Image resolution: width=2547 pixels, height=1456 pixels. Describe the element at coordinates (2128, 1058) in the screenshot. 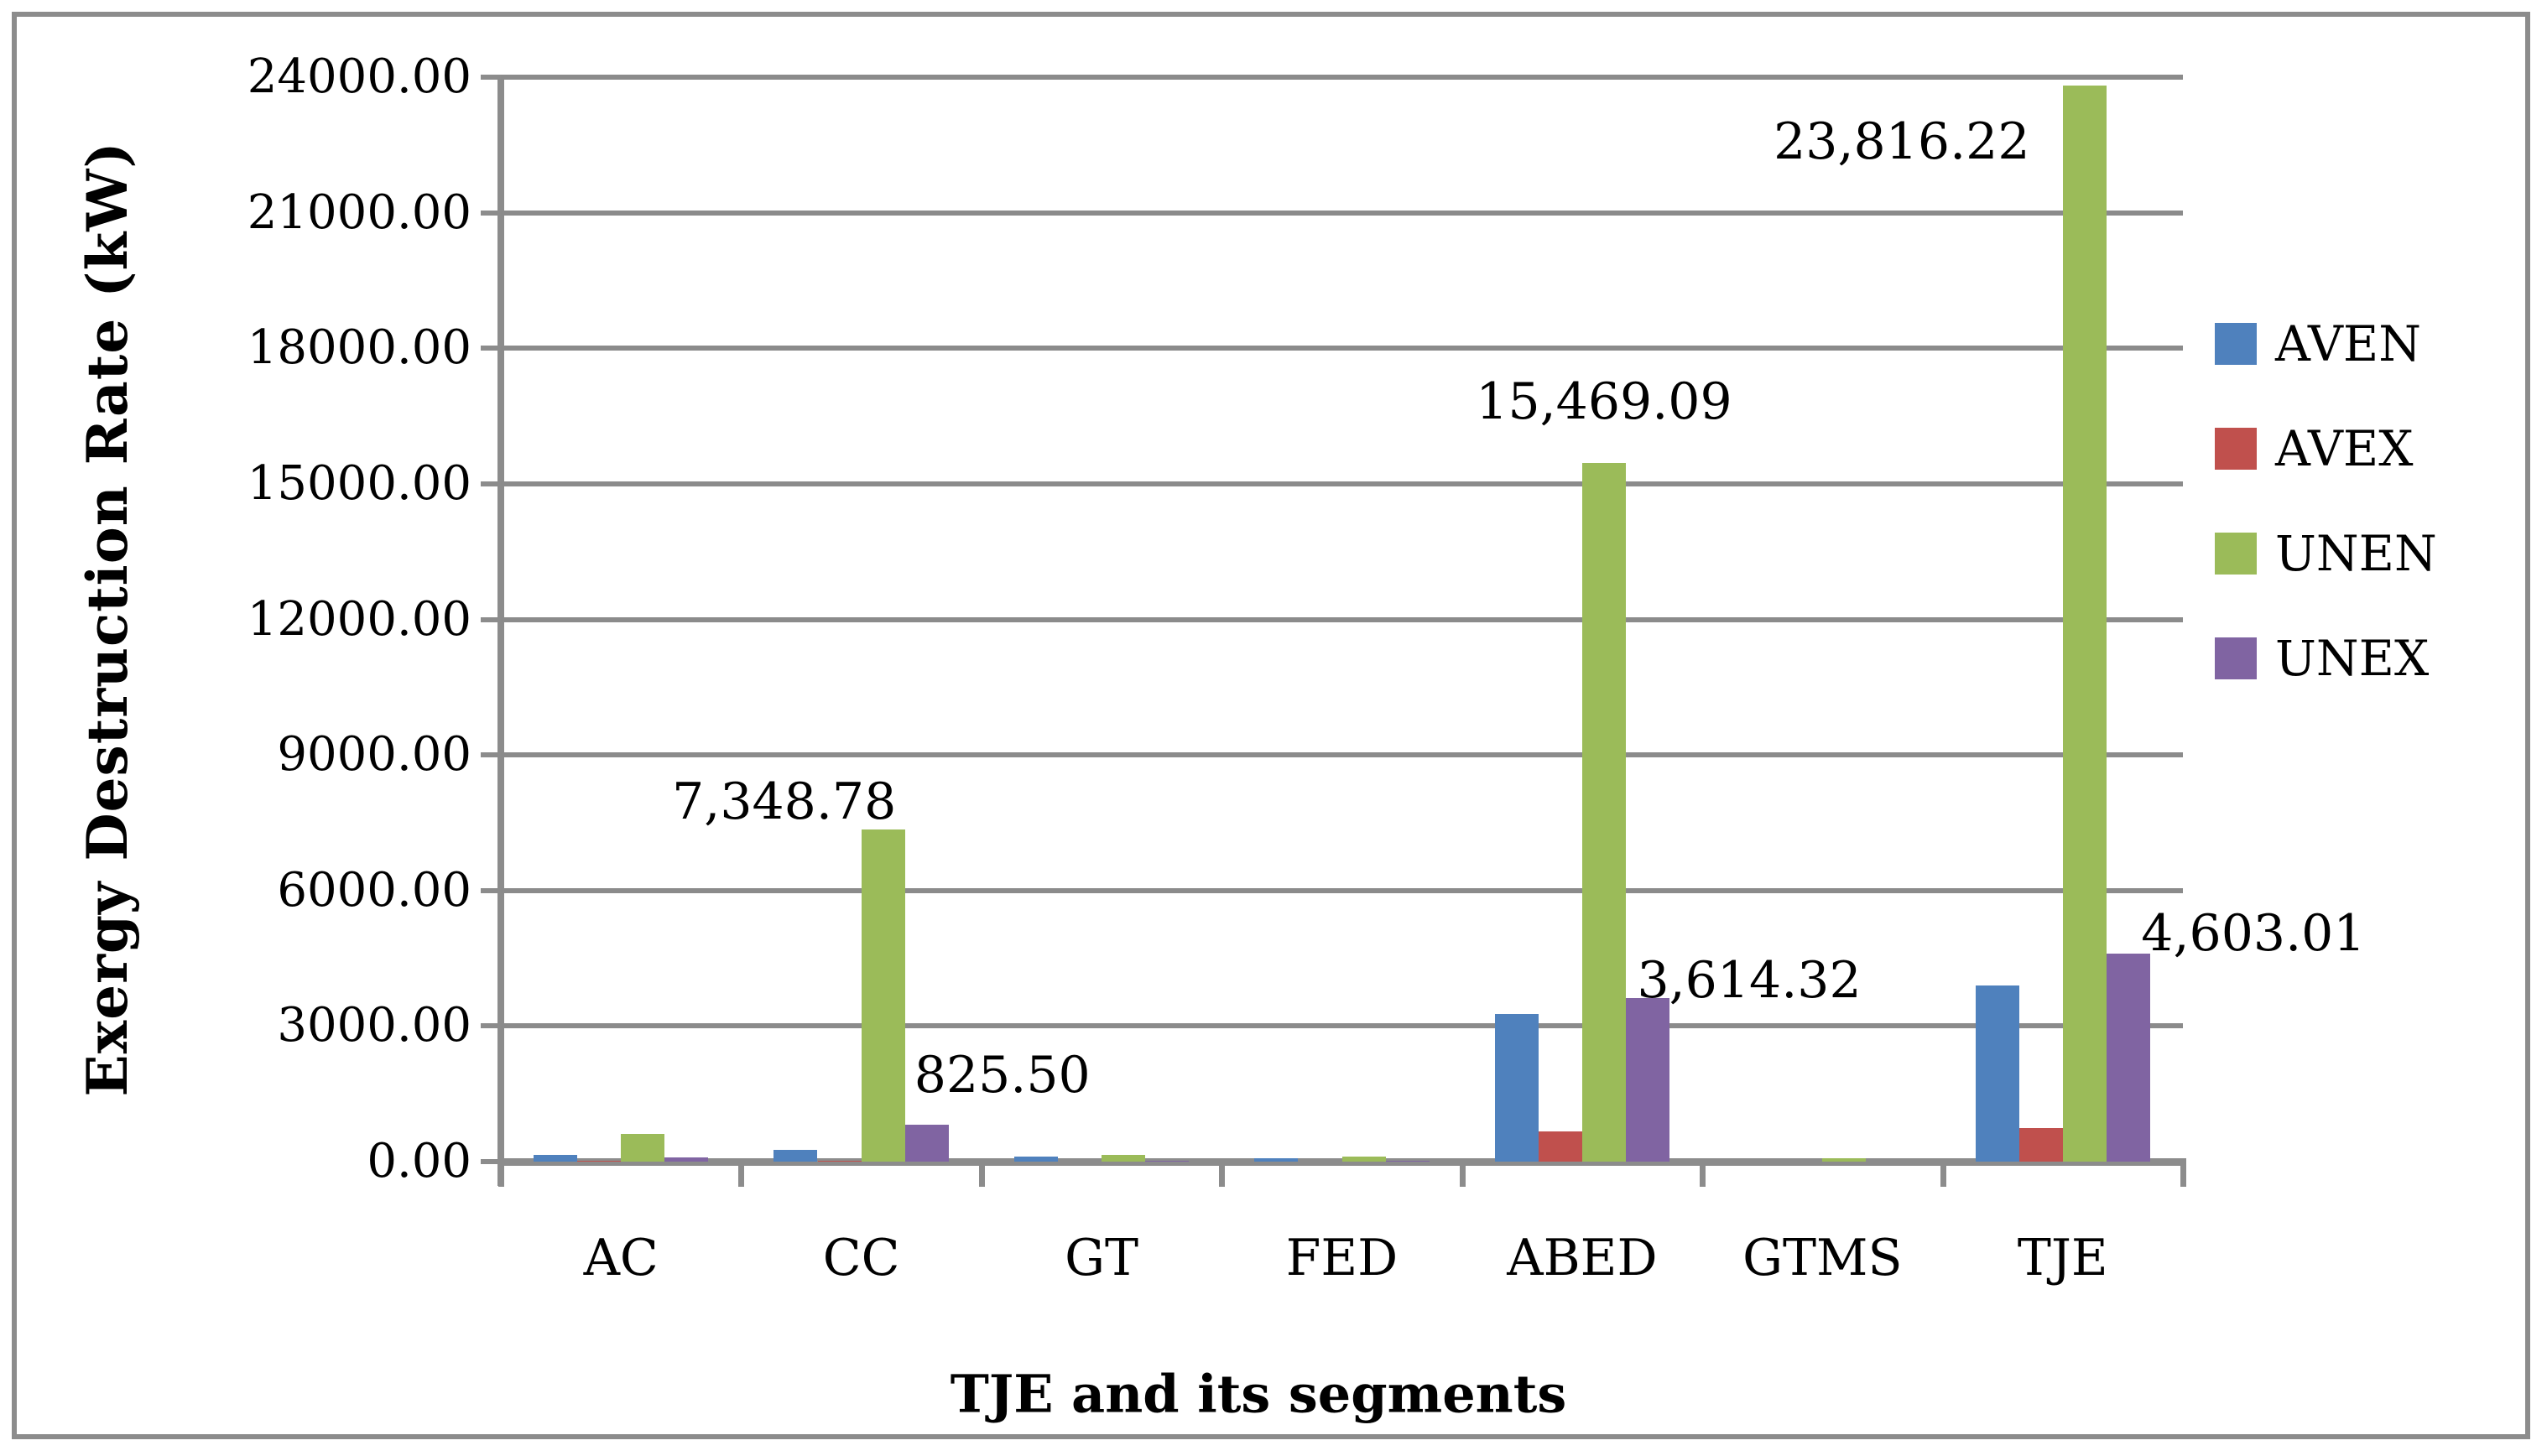

I see `bar-unex-tje` at that location.